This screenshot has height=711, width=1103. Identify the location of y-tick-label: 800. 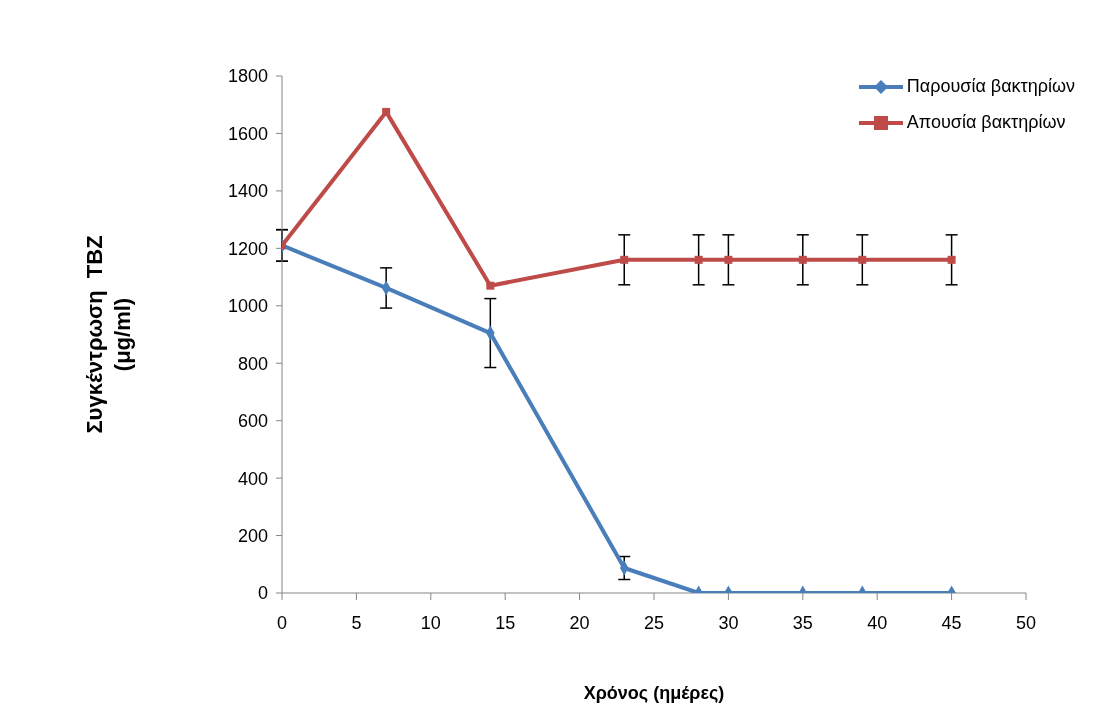
(252, 363).